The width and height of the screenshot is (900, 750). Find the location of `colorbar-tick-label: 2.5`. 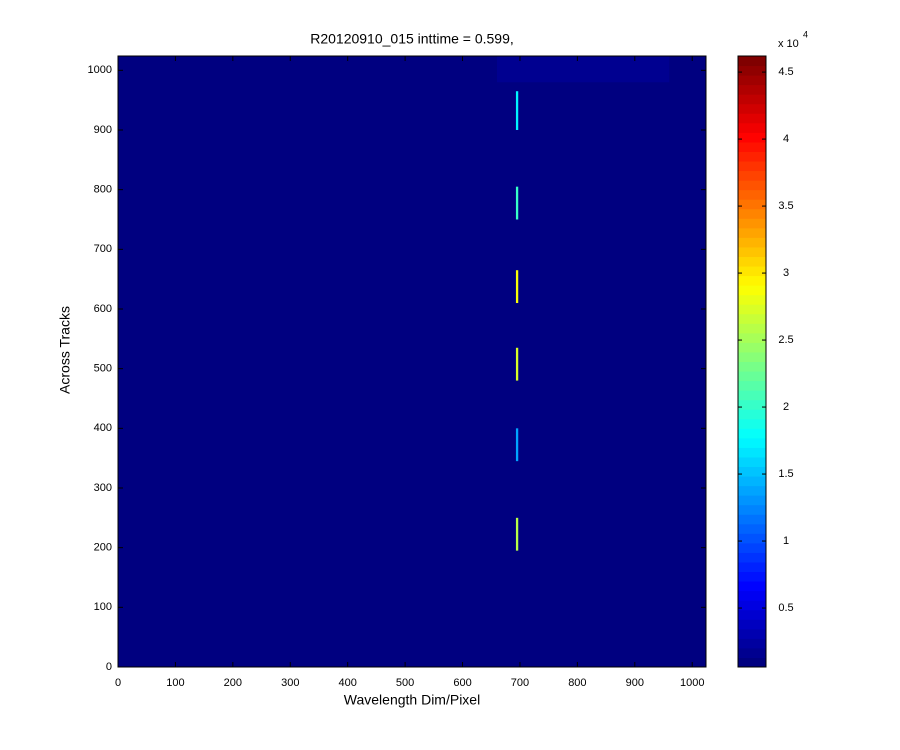

colorbar-tick-label: 2.5 is located at coordinates (785, 340).